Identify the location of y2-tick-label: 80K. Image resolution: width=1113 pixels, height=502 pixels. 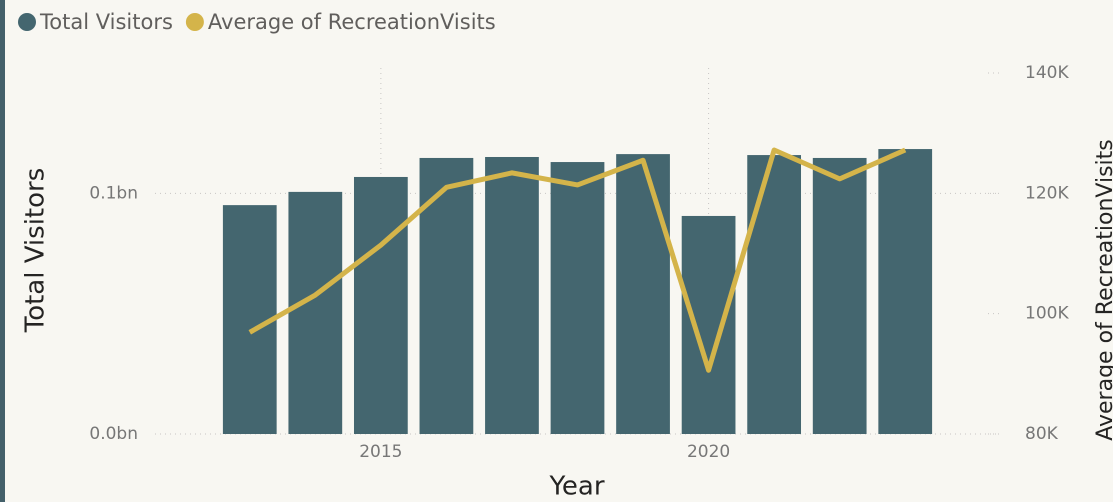
(1042, 434).